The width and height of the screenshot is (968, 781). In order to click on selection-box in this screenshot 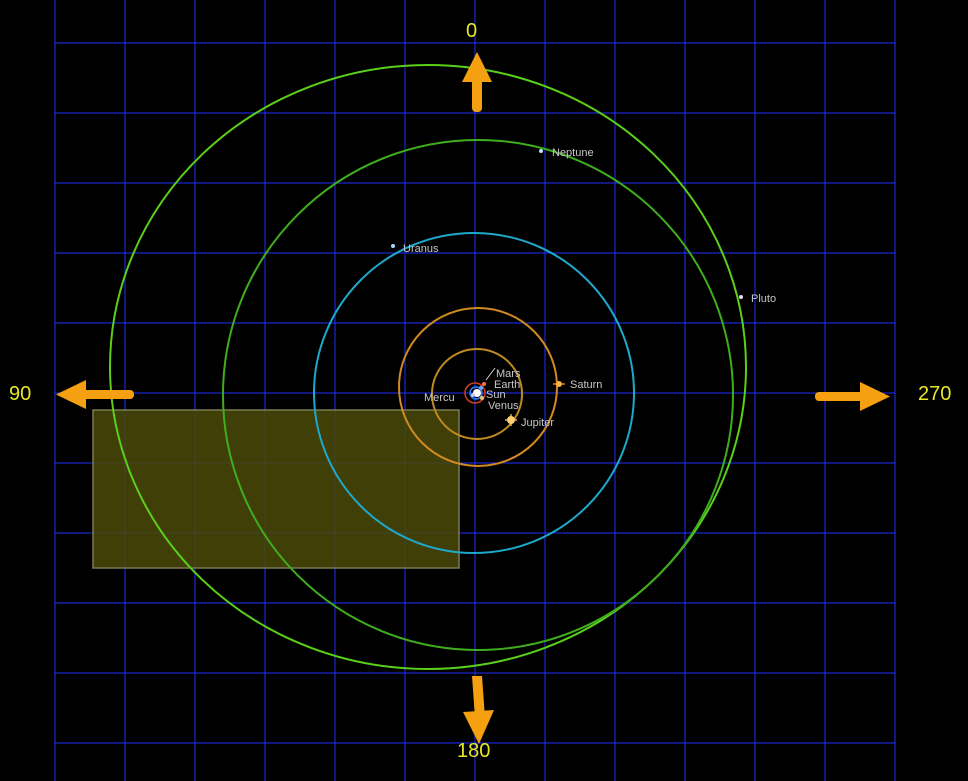, I will do `click(276, 489)`.